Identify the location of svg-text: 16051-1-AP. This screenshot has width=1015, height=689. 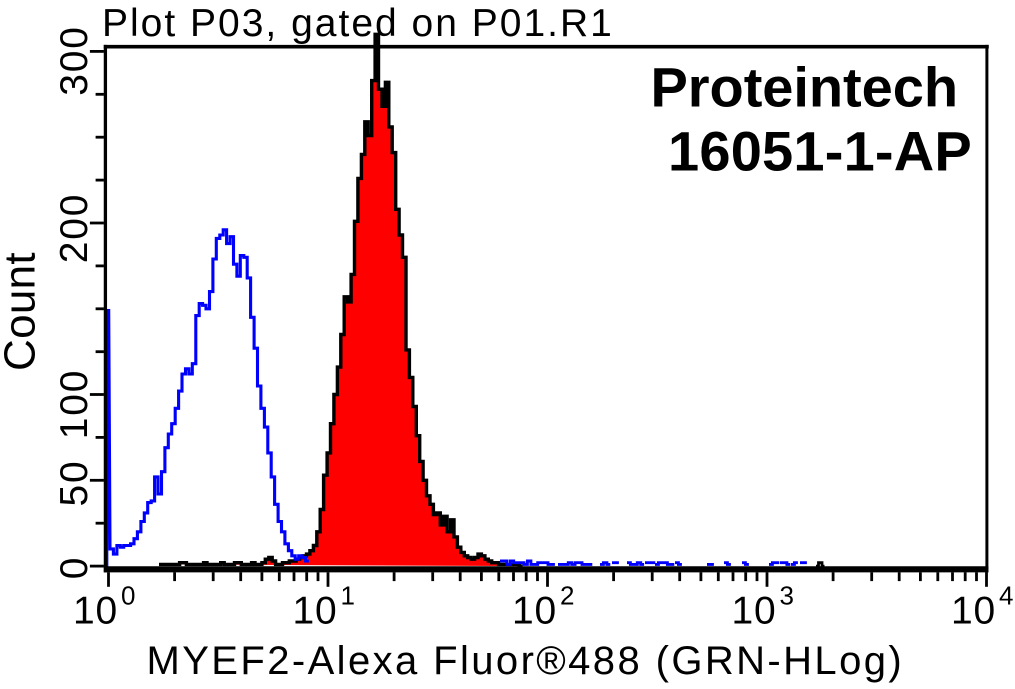
(820, 150).